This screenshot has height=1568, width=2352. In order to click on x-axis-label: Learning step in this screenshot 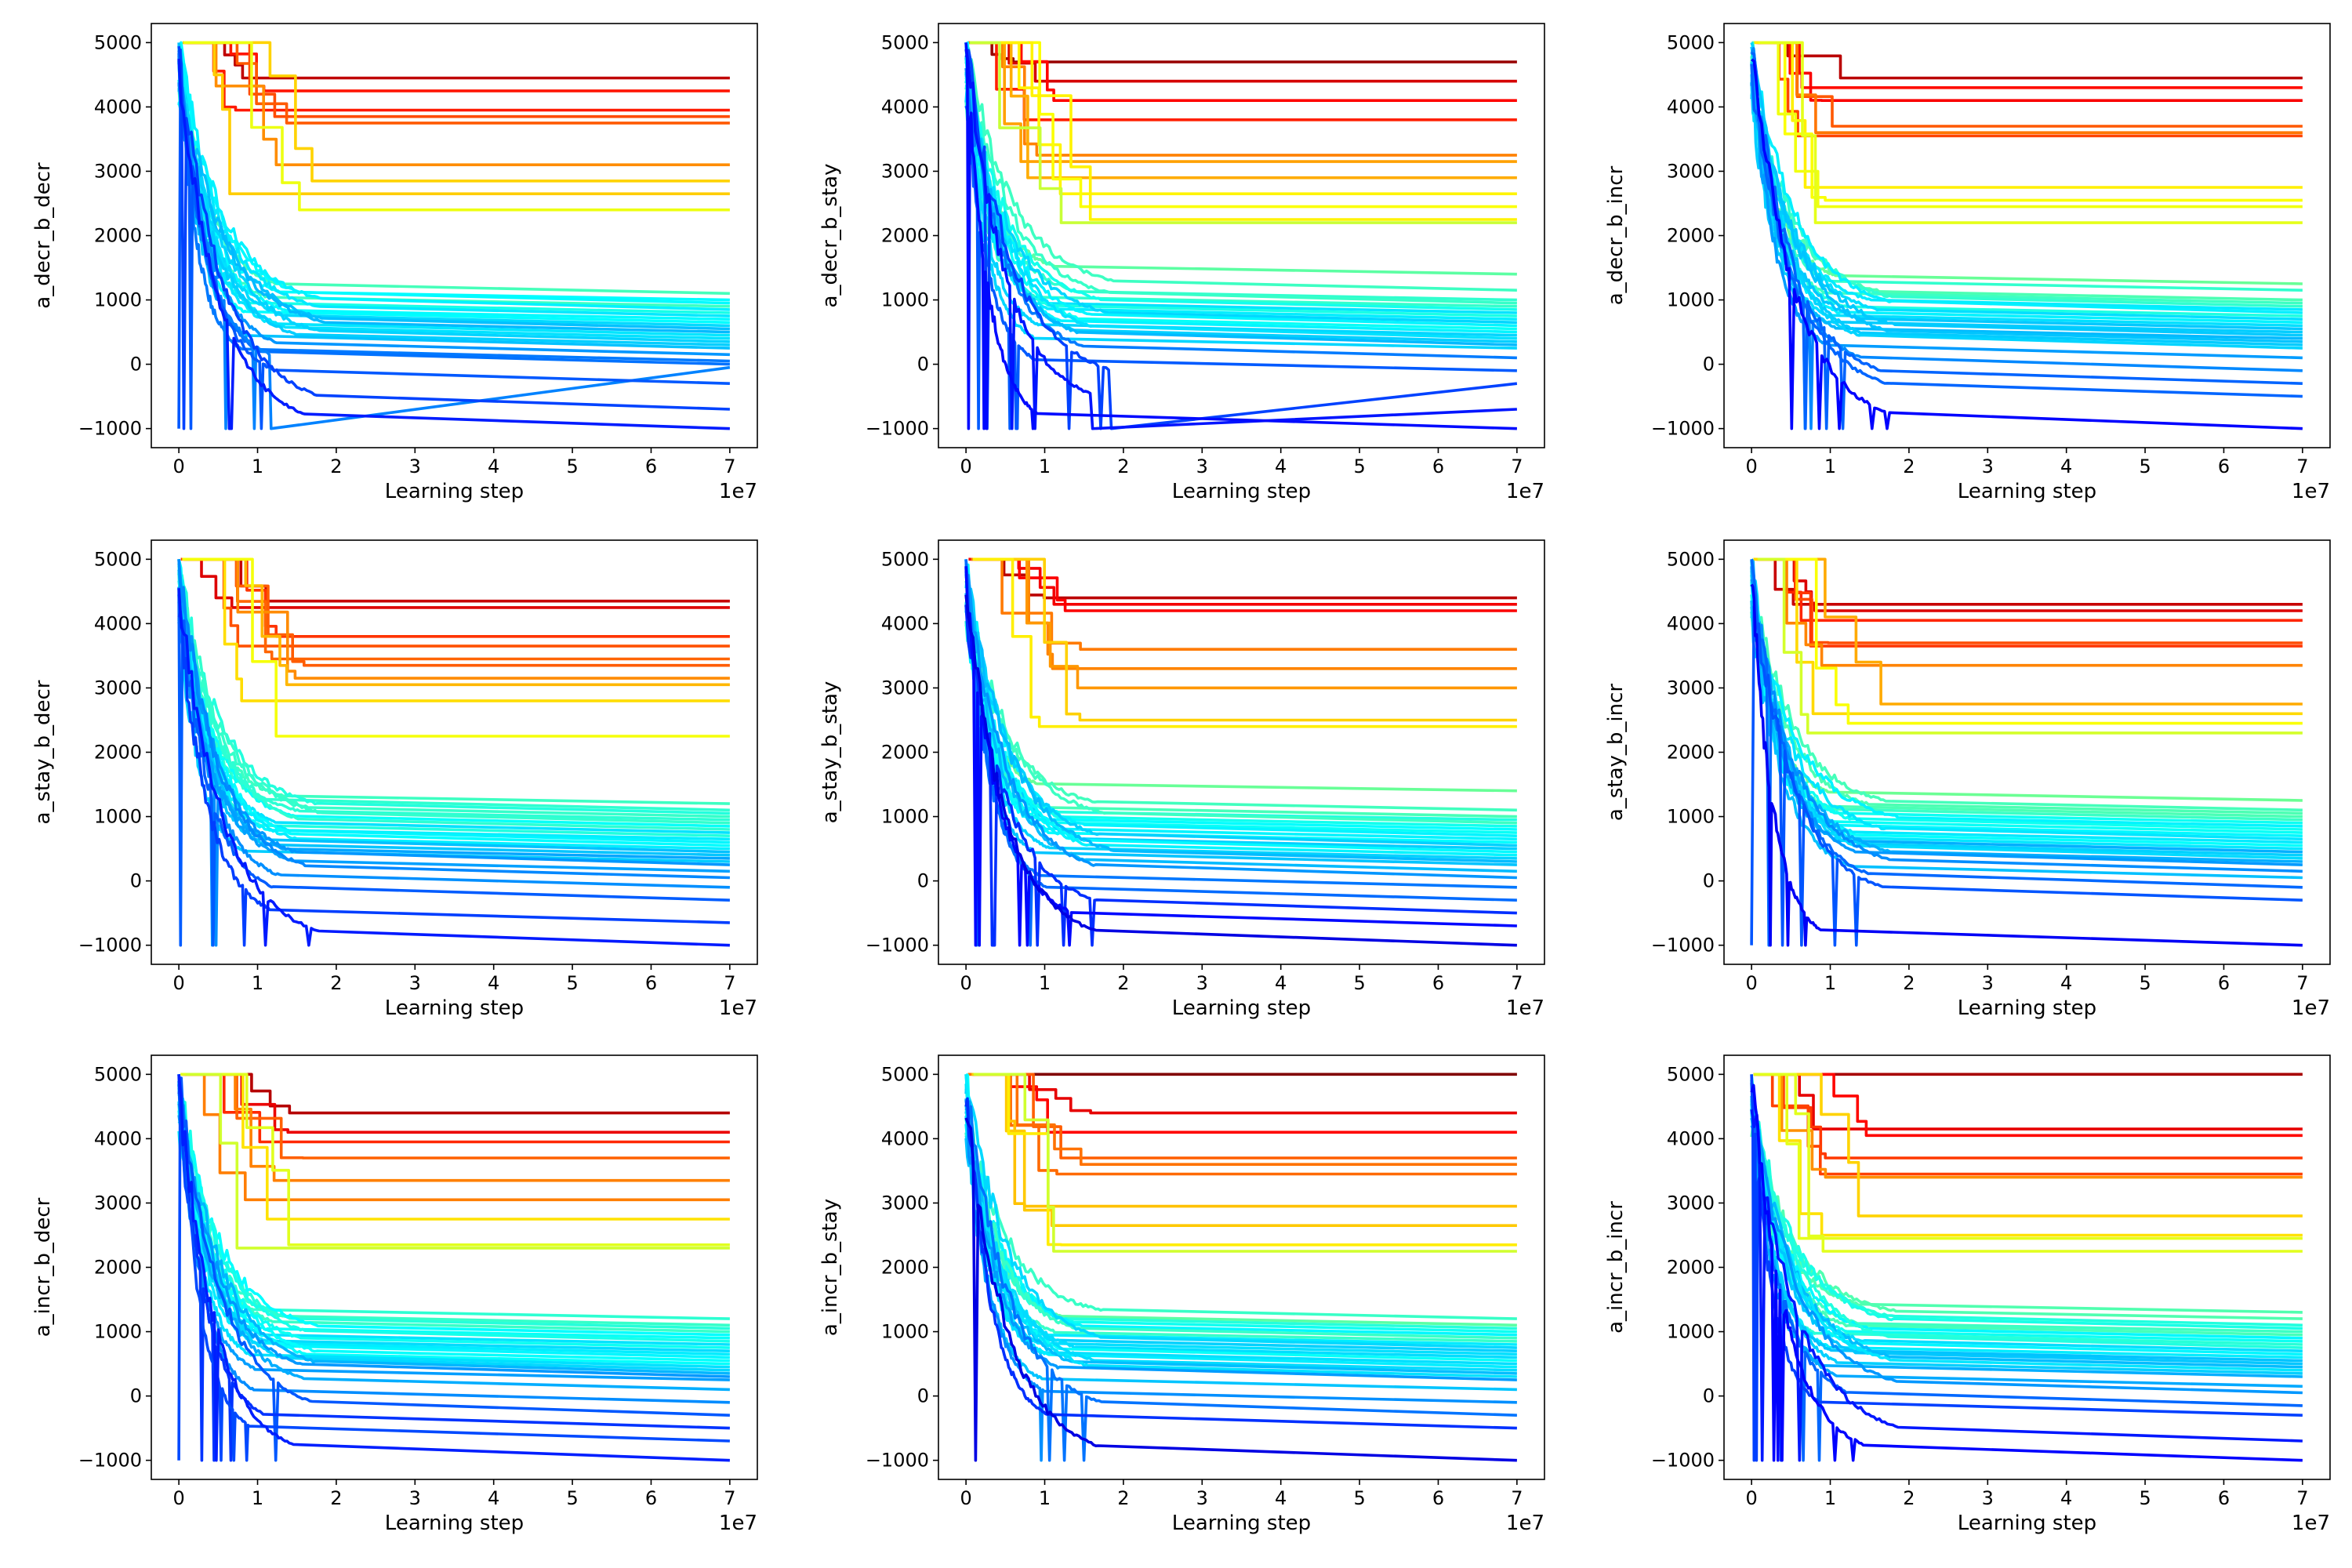, I will do `click(1241, 1008)`.